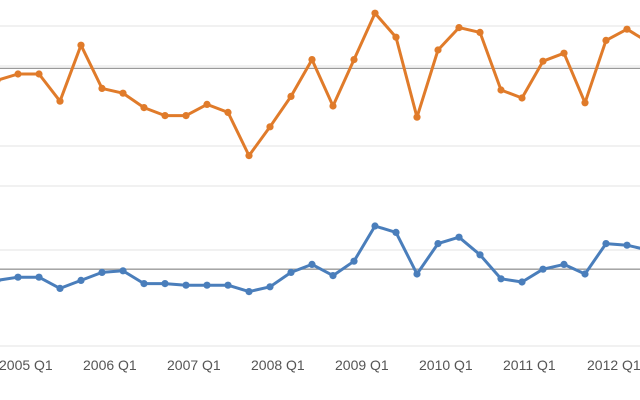  What do you see at coordinates (446, 365) in the screenshot?
I see `x-tick-label-5: 2010 Q1` at bounding box center [446, 365].